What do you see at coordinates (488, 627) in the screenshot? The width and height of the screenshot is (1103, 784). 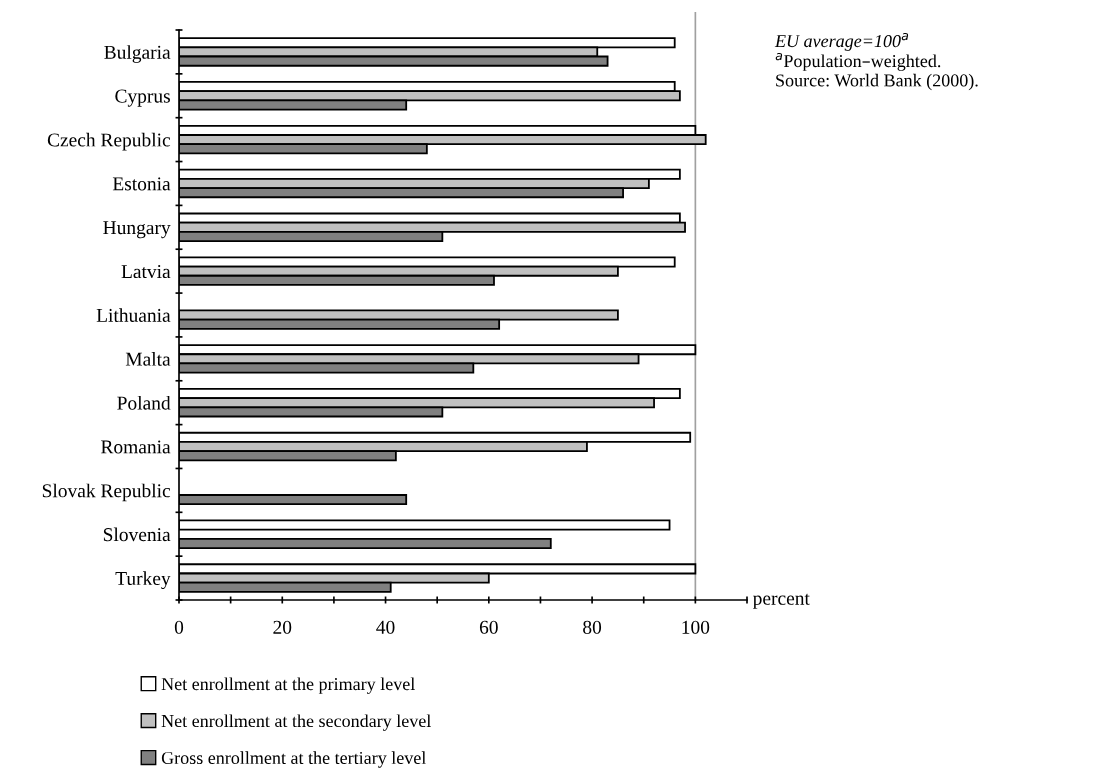 I see `x-tick-label: 60` at bounding box center [488, 627].